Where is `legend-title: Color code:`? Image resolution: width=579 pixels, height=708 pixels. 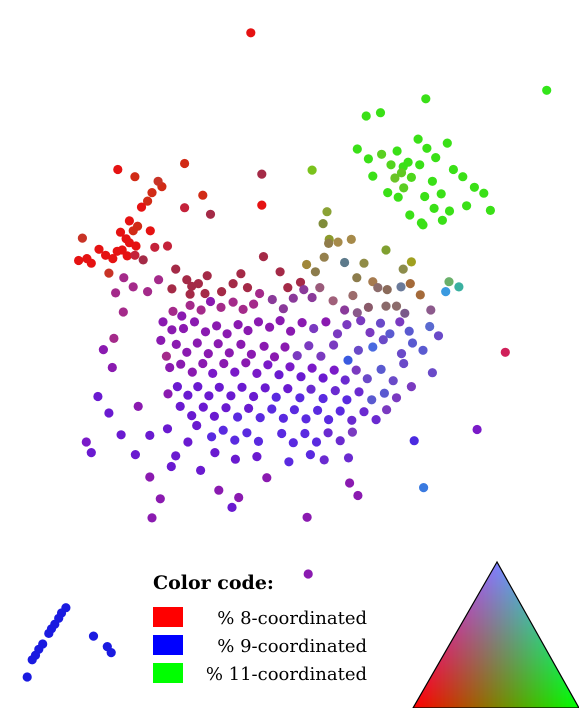 legend-title: Color code: is located at coordinates (213, 583).